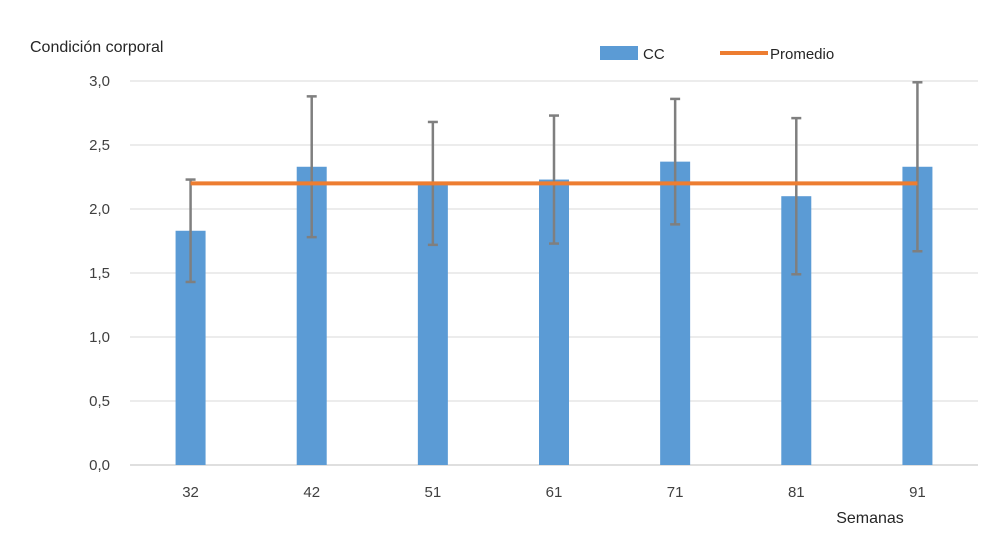 This screenshot has width=991, height=533. What do you see at coordinates (96, 47) in the screenshot?
I see `y-axis-title: Condición corporal` at bounding box center [96, 47].